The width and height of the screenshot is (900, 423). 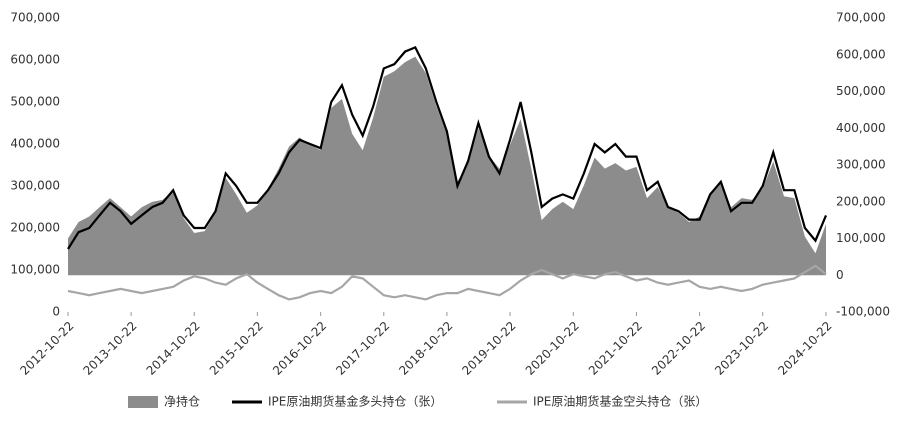 What do you see at coordinates (615, 348) in the screenshot?
I see `x-tick-label: 2021-10-22` at bounding box center [615, 348].